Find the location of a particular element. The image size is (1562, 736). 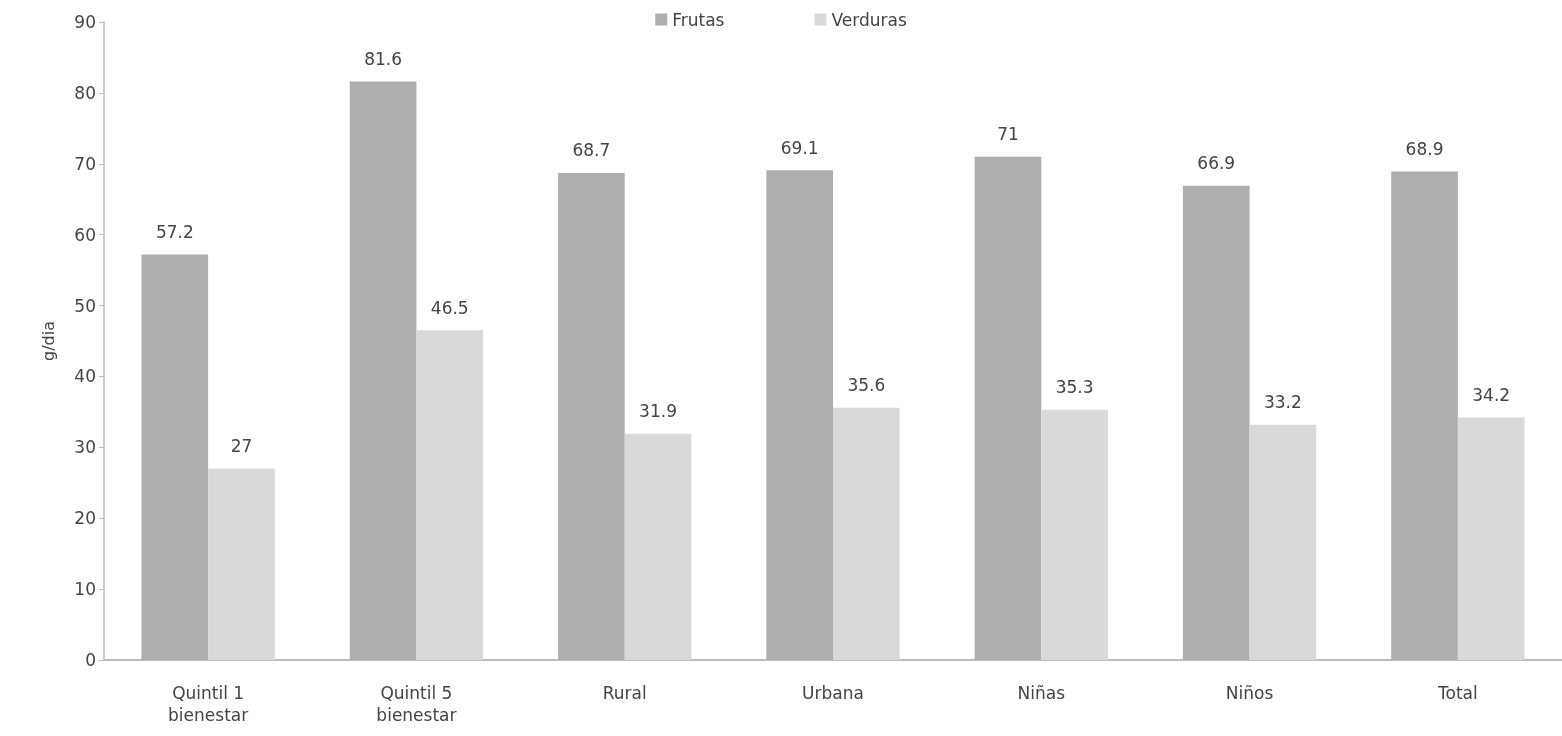

data-label: 69.1 is located at coordinates (799, 147).